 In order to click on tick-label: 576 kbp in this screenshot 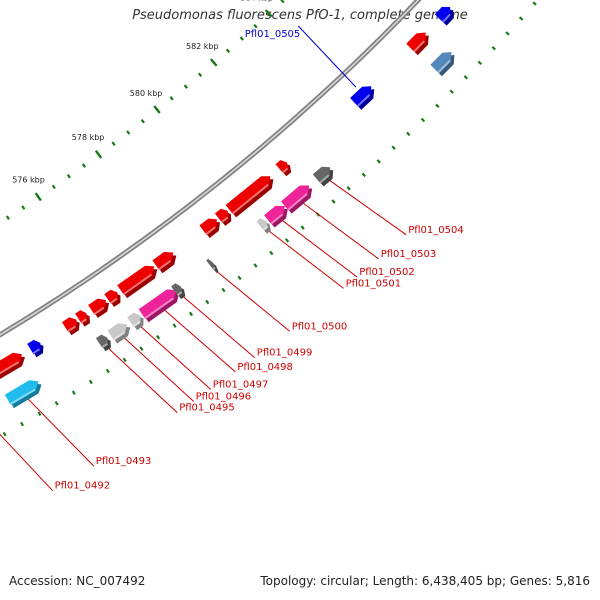, I will do `click(28, 179)`.